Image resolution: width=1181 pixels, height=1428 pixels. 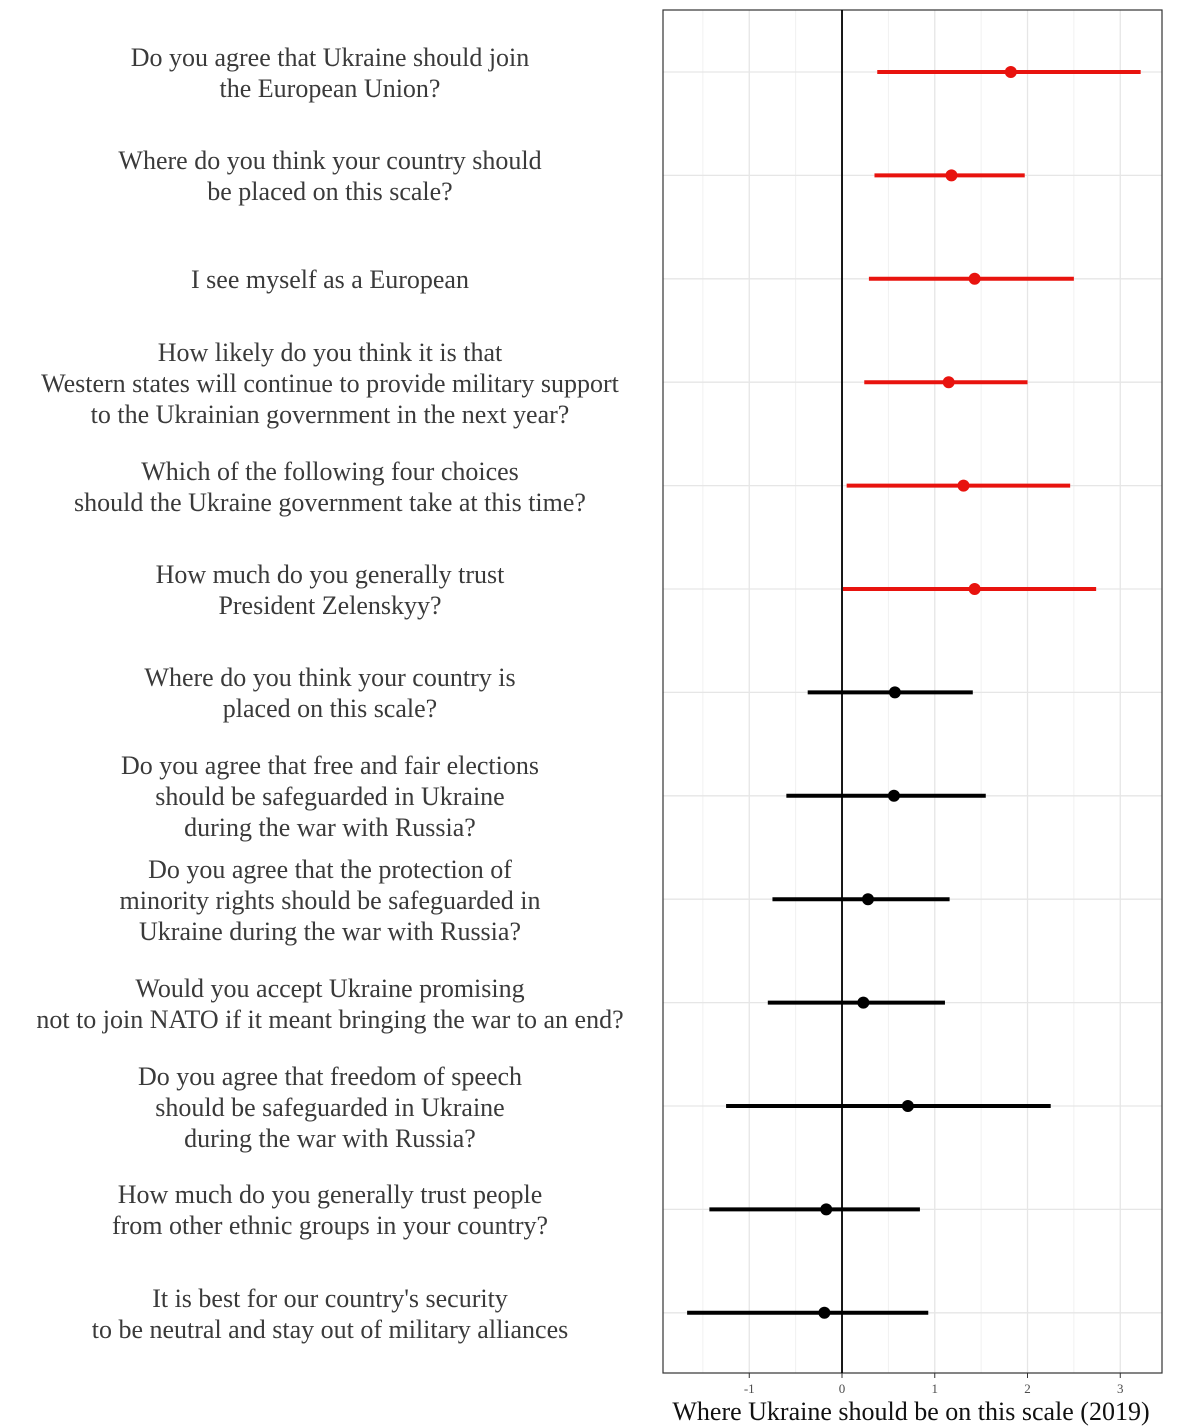 I want to click on question-label-line: How much do you generally trust, so click(x=330, y=574).